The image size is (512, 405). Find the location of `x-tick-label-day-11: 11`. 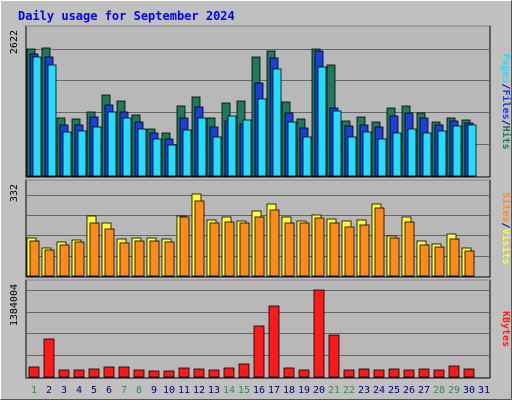

x-tick-label-day-11: 11 is located at coordinates (184, 390).